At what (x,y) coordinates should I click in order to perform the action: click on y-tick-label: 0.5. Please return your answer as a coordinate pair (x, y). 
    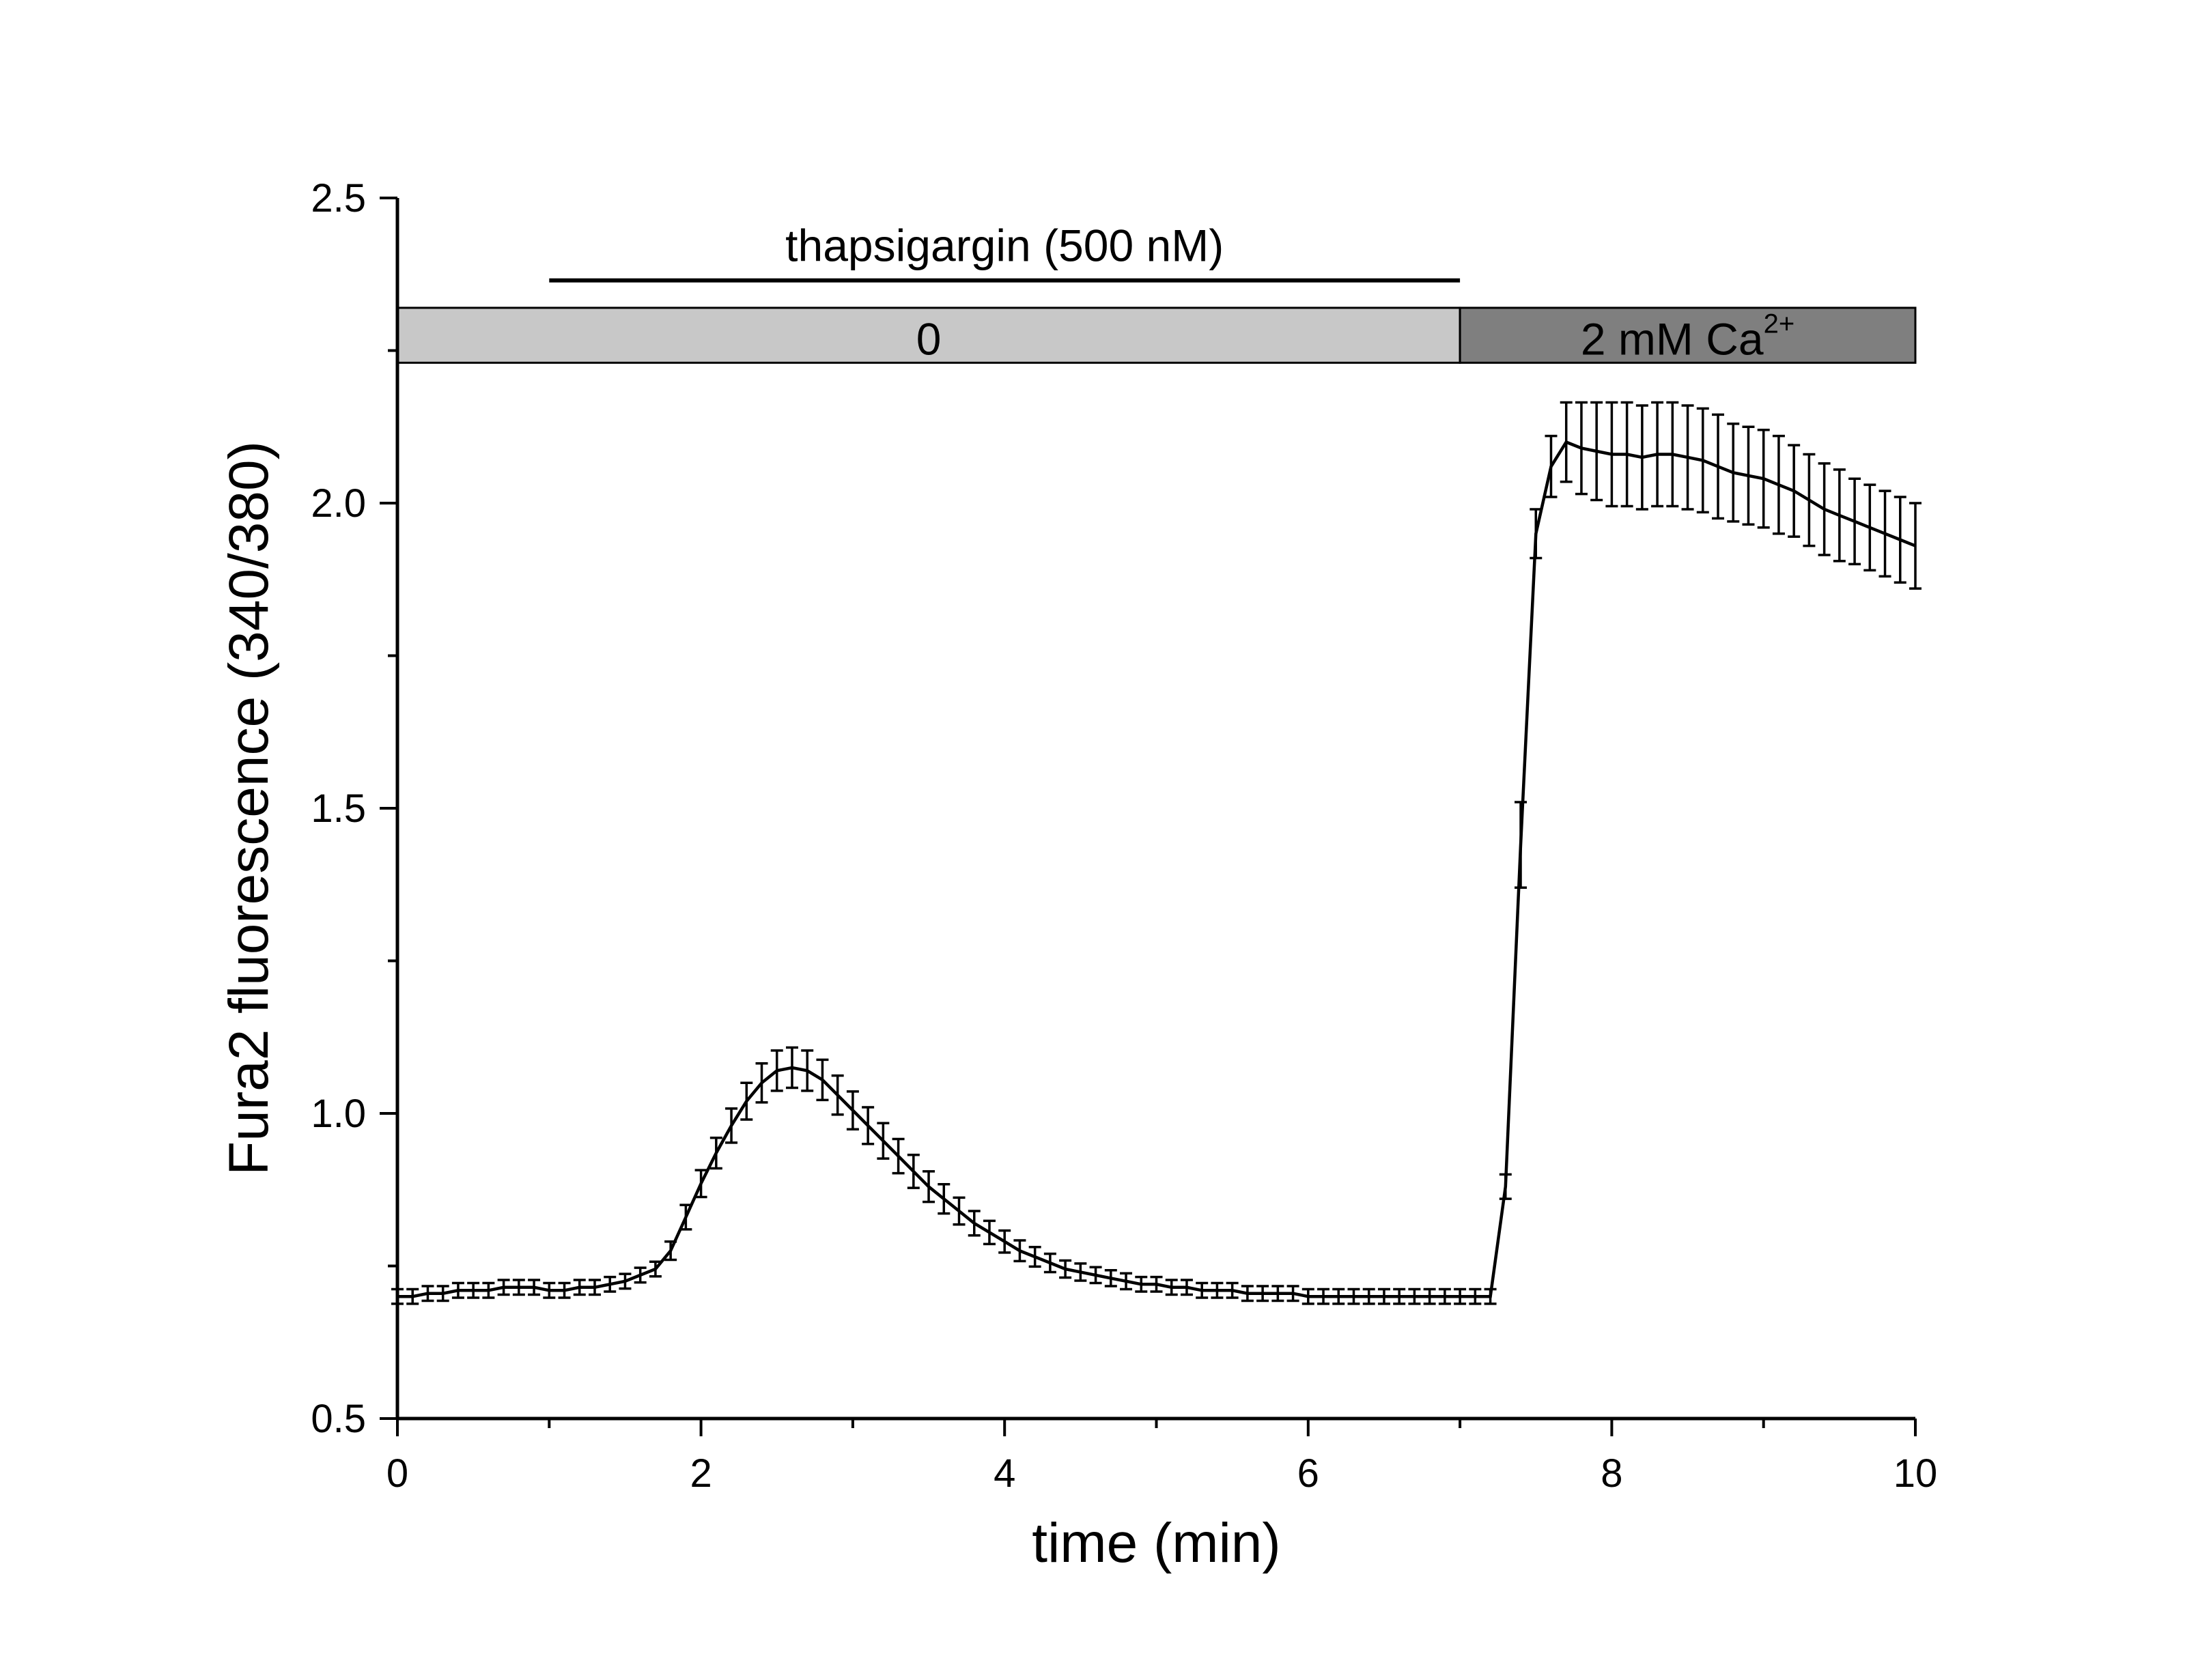
    Looking at the image, I should click on (339, 1419).